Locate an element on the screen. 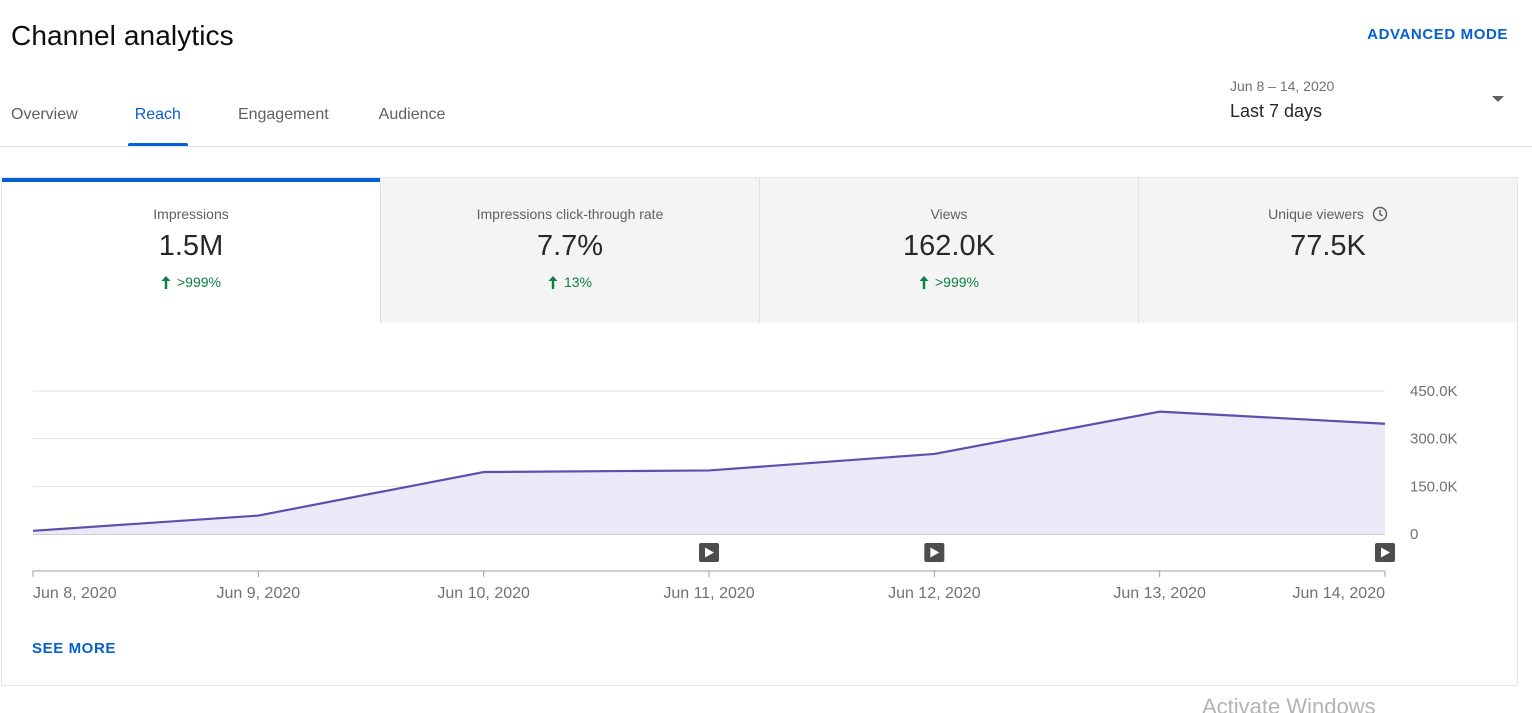  tab-bar: Overview Reach Engagement Audience is located at coordinates (222, 118).